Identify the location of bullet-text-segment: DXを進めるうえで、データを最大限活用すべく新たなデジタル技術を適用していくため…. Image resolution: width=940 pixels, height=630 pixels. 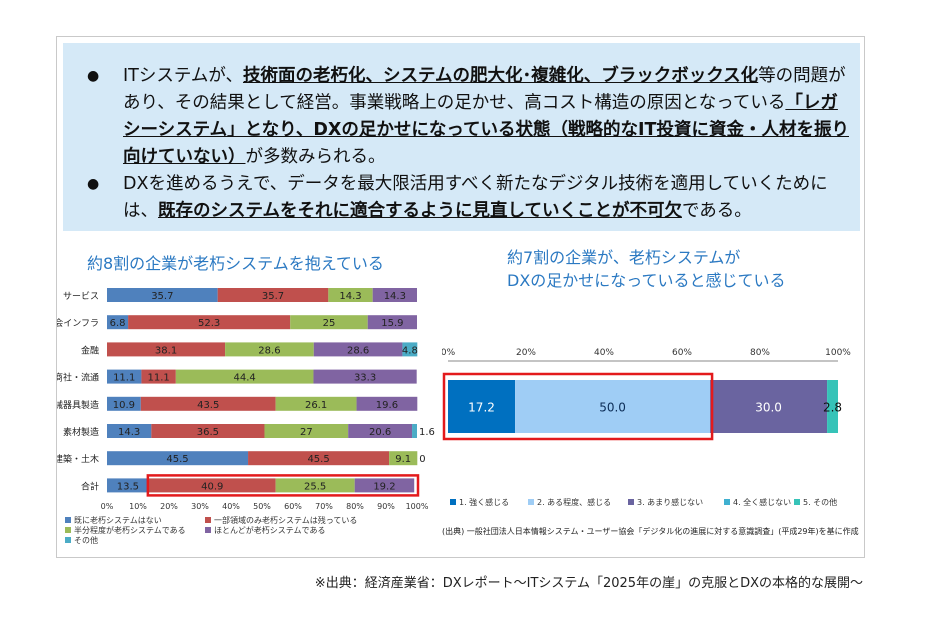
(475, 197).